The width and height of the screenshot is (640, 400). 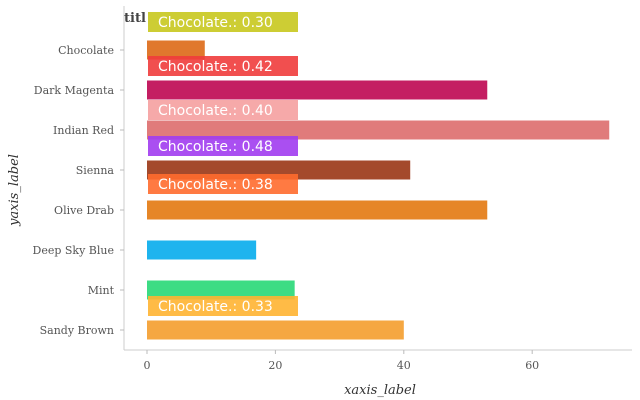 I want to click on tooltip-box: Chocolate.: 0.30, so click(x=223, y=22).